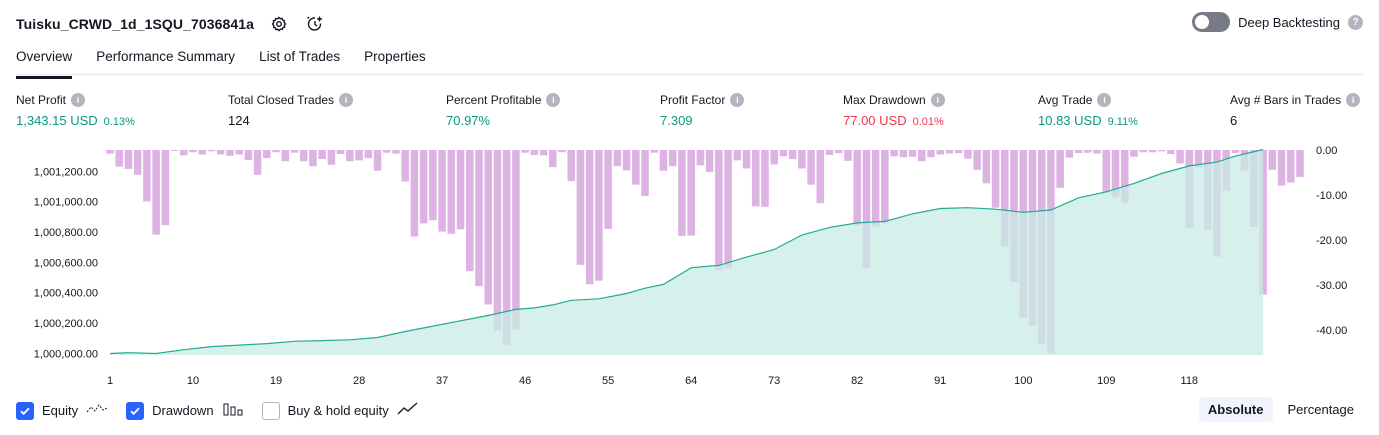 Image resolution: width=1379 pixels, height=435 pixels. What do you see at coordinates (503, 110) in the screenshot?
I see `metric-percent-profitable: Percent Profitable i 70.97%` at bounding box center [503, 110].